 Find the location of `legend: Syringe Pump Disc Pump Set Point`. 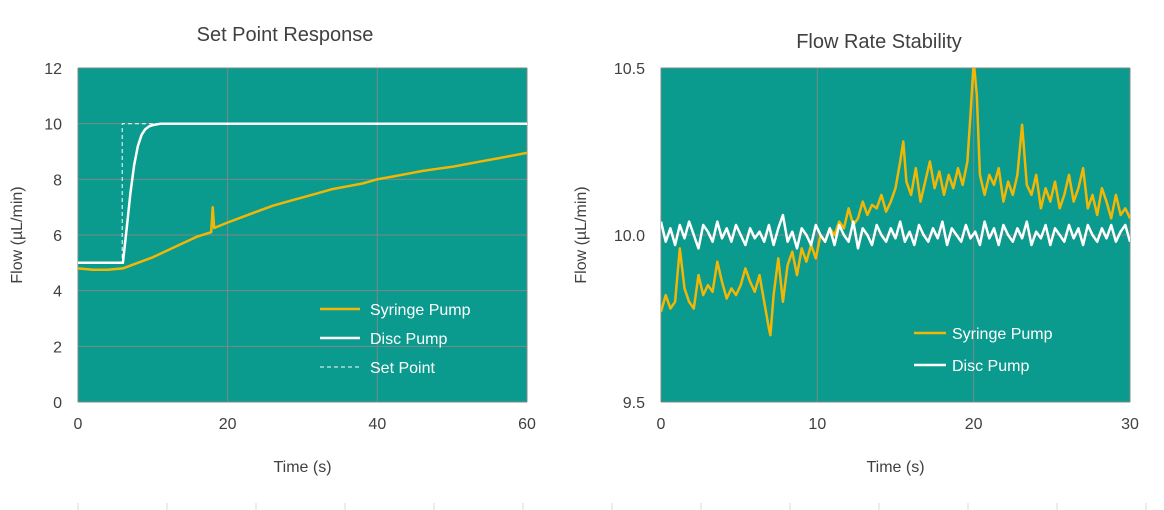

legend: Syringe Pump Disc Pump Set Point is located at coordinates (395, 339).